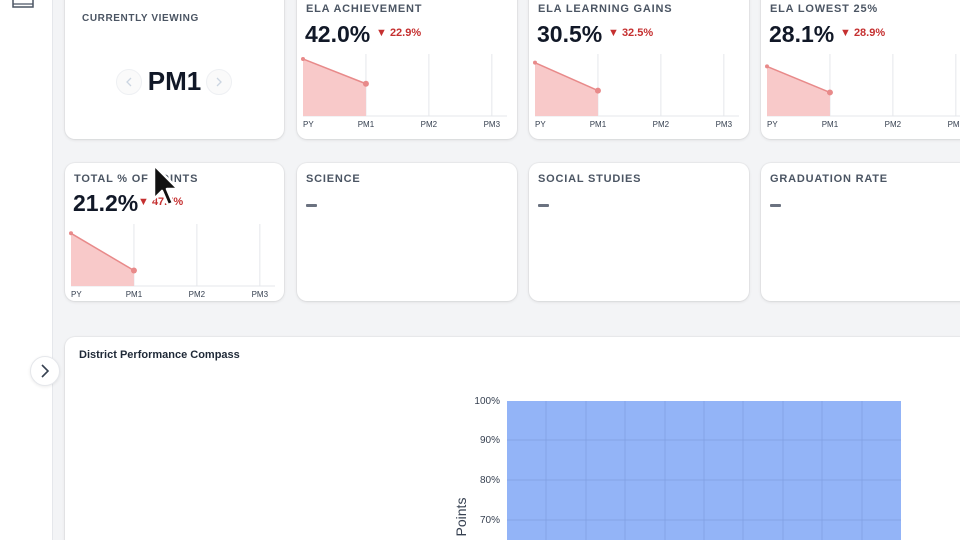 The image size is (960, 540). I want to click on y-tick-label: 70%, so click(490, 520).